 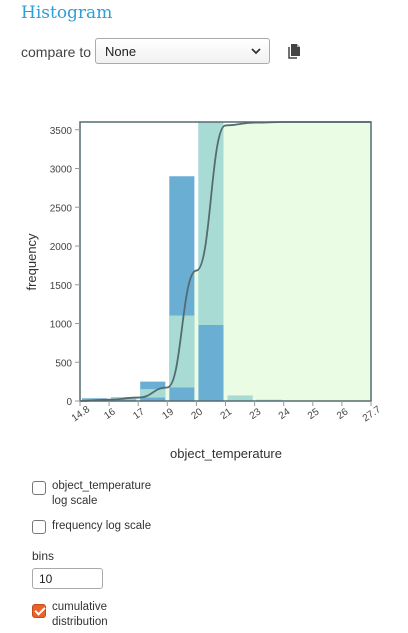 I want to click on log-y-checkbox, so click(x=39, y=527).